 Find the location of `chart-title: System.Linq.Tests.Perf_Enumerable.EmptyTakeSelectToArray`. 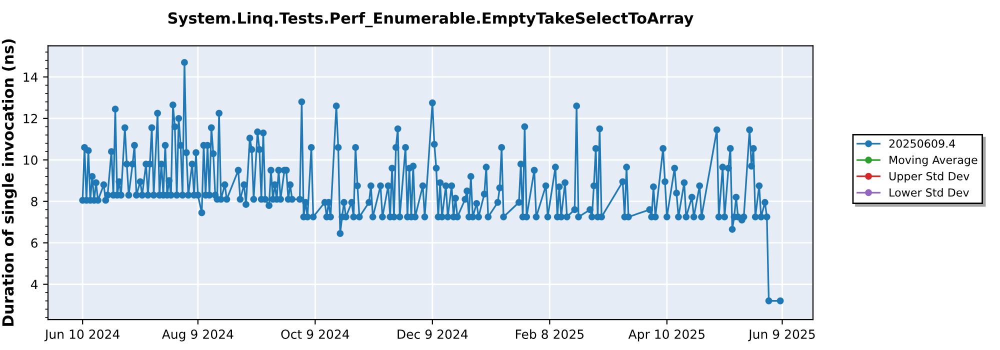

chart-title: System.Linq.Tests.Perf_Enumerable.EmptyTakeSelectToArray is located at coordinates (431, 20).